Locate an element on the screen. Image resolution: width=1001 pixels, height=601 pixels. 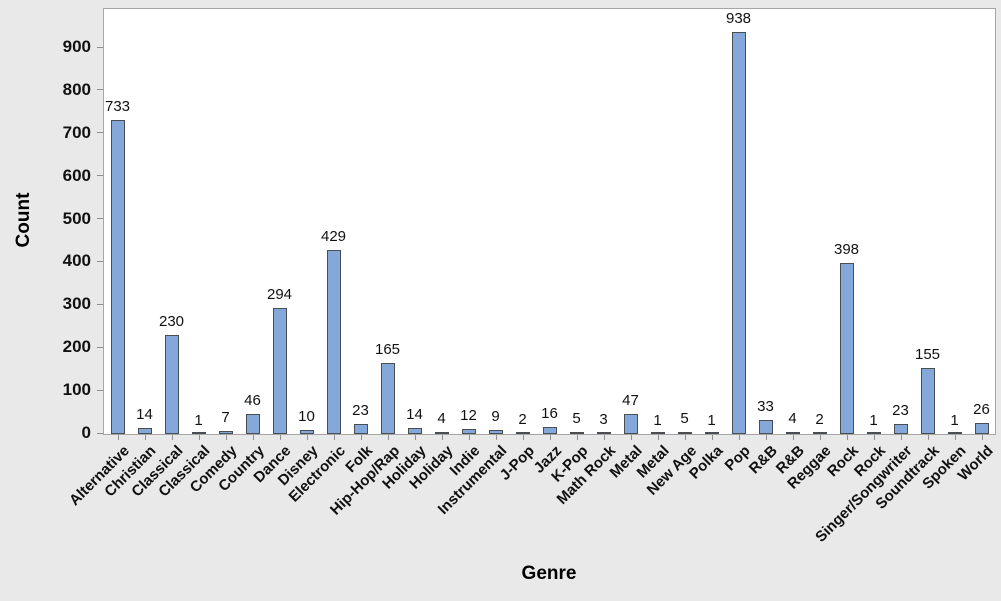
bar-value-label: 12 is located at coordinates (468, 415).